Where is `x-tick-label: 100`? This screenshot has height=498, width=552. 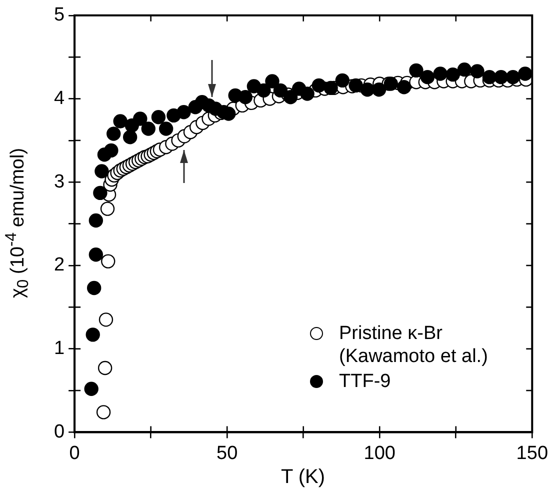
x-tick-label: 100 is located at coordinates (380, 453).